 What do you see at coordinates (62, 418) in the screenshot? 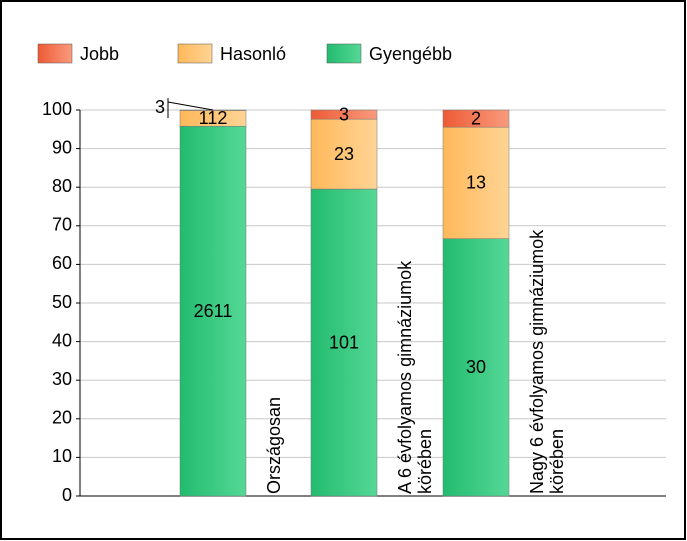
I see `y-tick-label: 20` at bounding box center [62, 418].